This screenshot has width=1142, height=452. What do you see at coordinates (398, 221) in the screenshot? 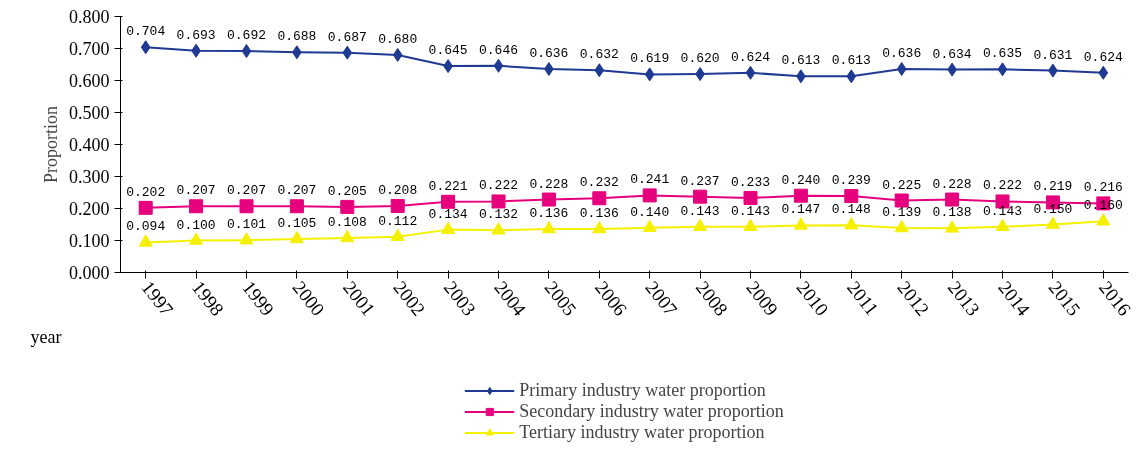
I see `data-label: 0.112` at bounding box center [398, 221].